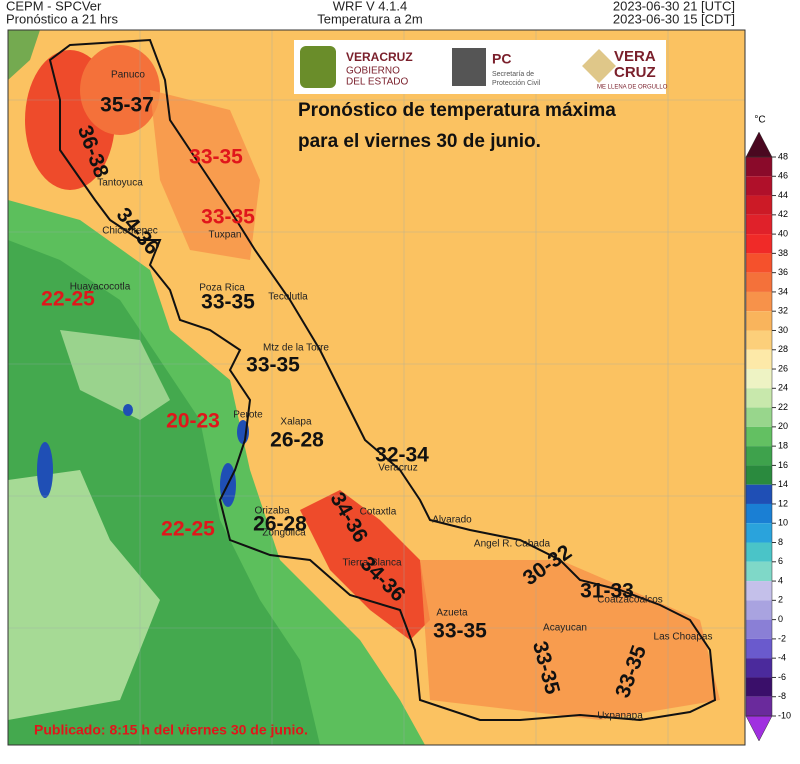  I want to click on city-label: Veracruz, so click(397, 468).